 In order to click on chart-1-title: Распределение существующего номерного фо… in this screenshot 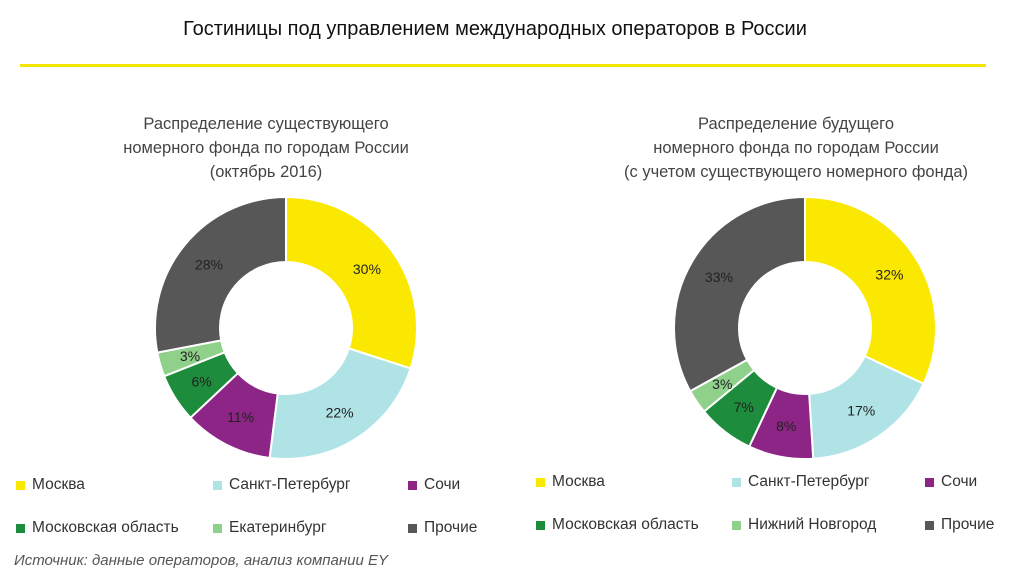, I will do `click(266, 148)`.